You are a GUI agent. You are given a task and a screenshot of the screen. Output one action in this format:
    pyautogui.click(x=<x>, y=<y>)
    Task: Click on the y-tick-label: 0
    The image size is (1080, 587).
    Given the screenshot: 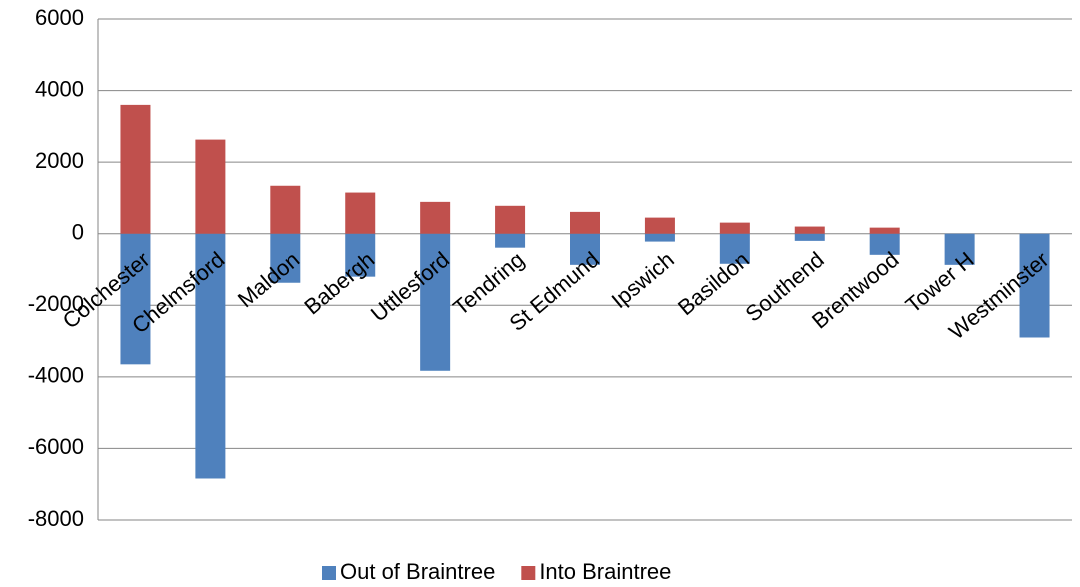 What is the action you would take?
    pyautogui.click(x=78, y=232)
    